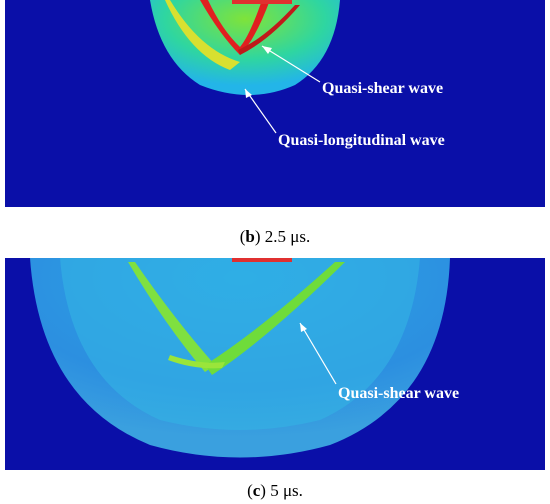  What do you see at coordinates (282, 236) in the screenshot?
I see `caption-rest: ) 2.5 μs.` at bounding box center [282, 236].